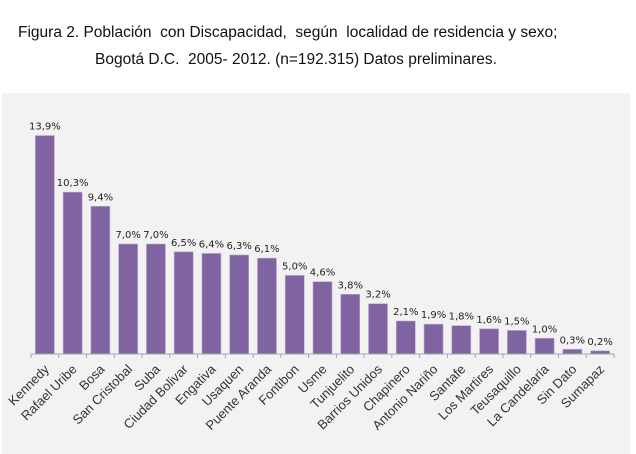 The image size is (636, 454). I want to click on data-label: 0,2%, so click(599, 342).